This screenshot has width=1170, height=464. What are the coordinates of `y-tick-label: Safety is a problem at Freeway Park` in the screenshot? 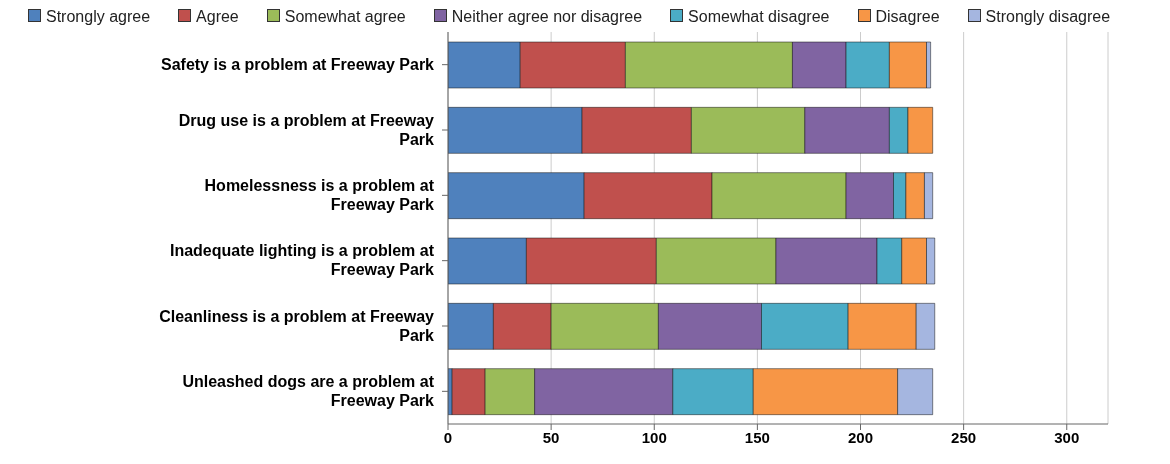 It's located at (297, 64).